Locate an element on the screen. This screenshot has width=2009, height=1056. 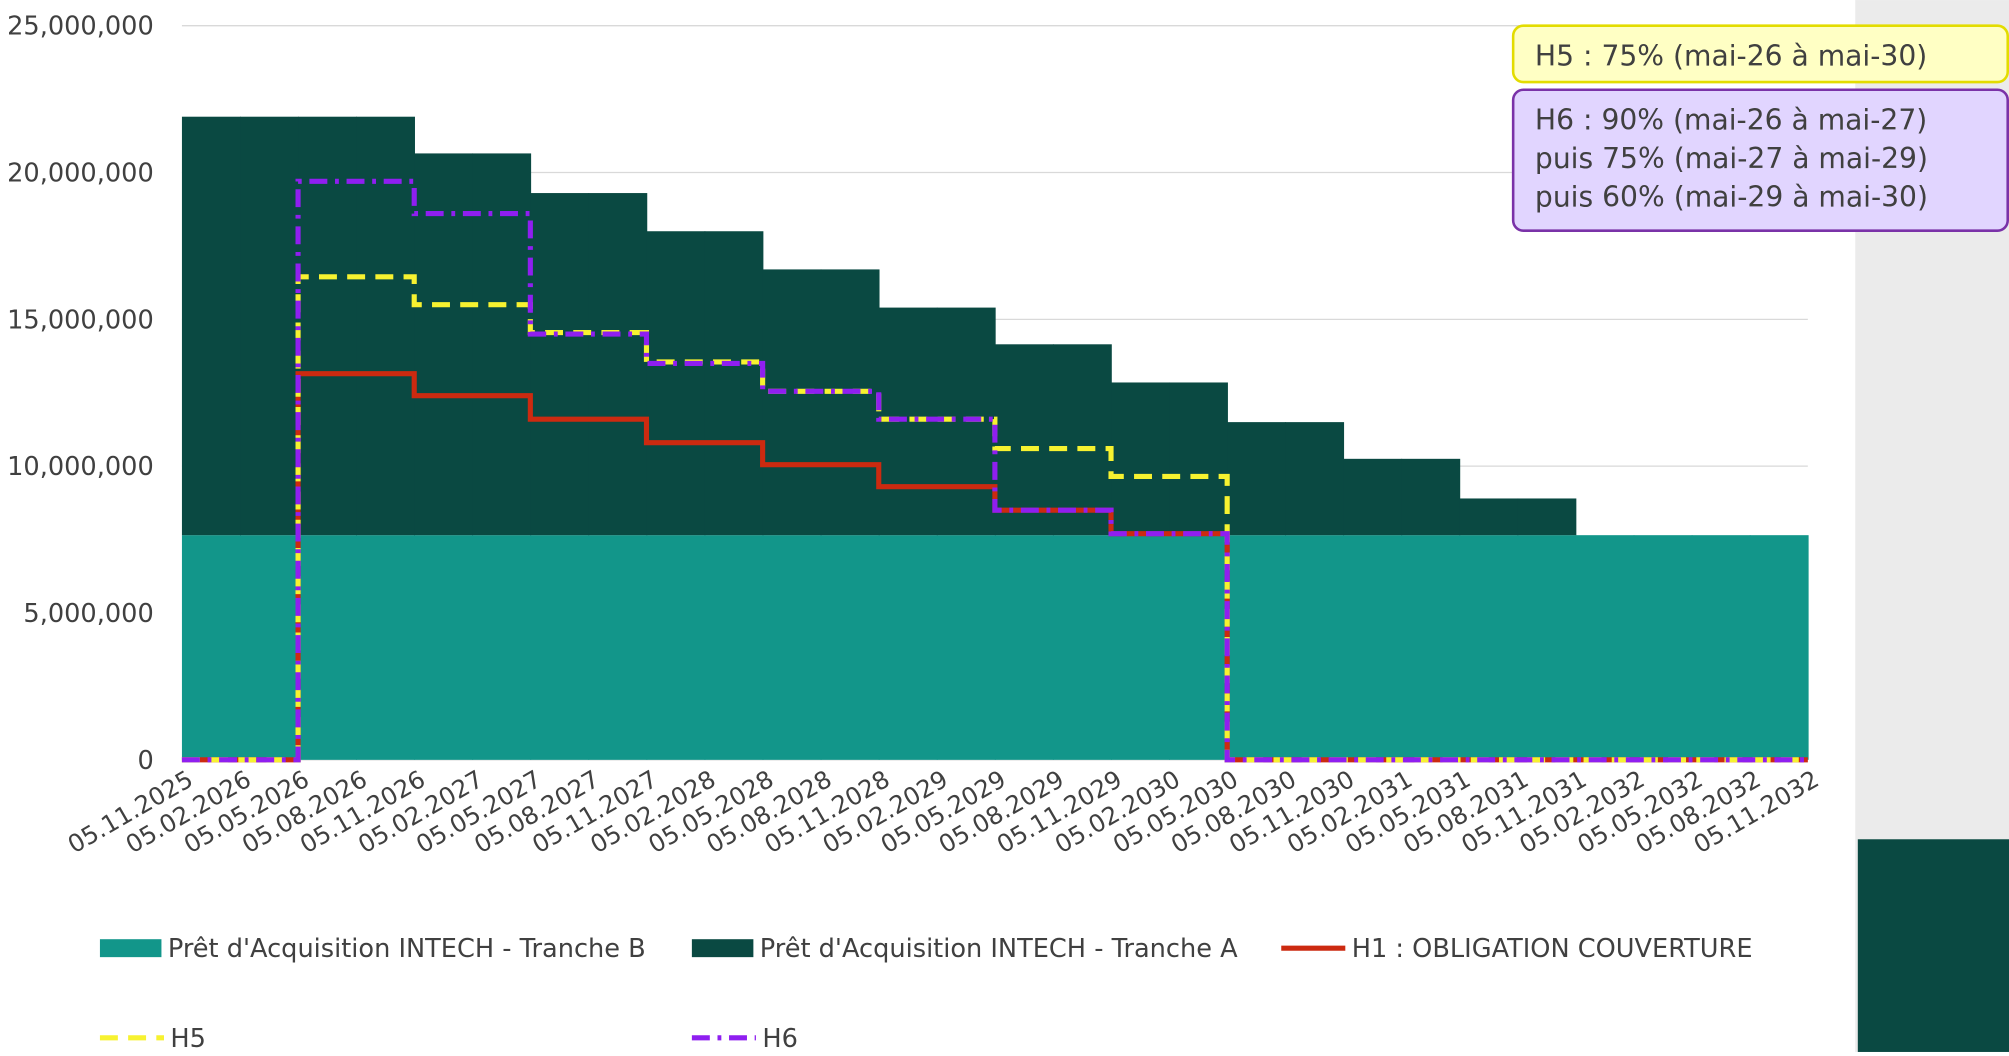
legend-label: H6 is located at coordinates (780, 1038).